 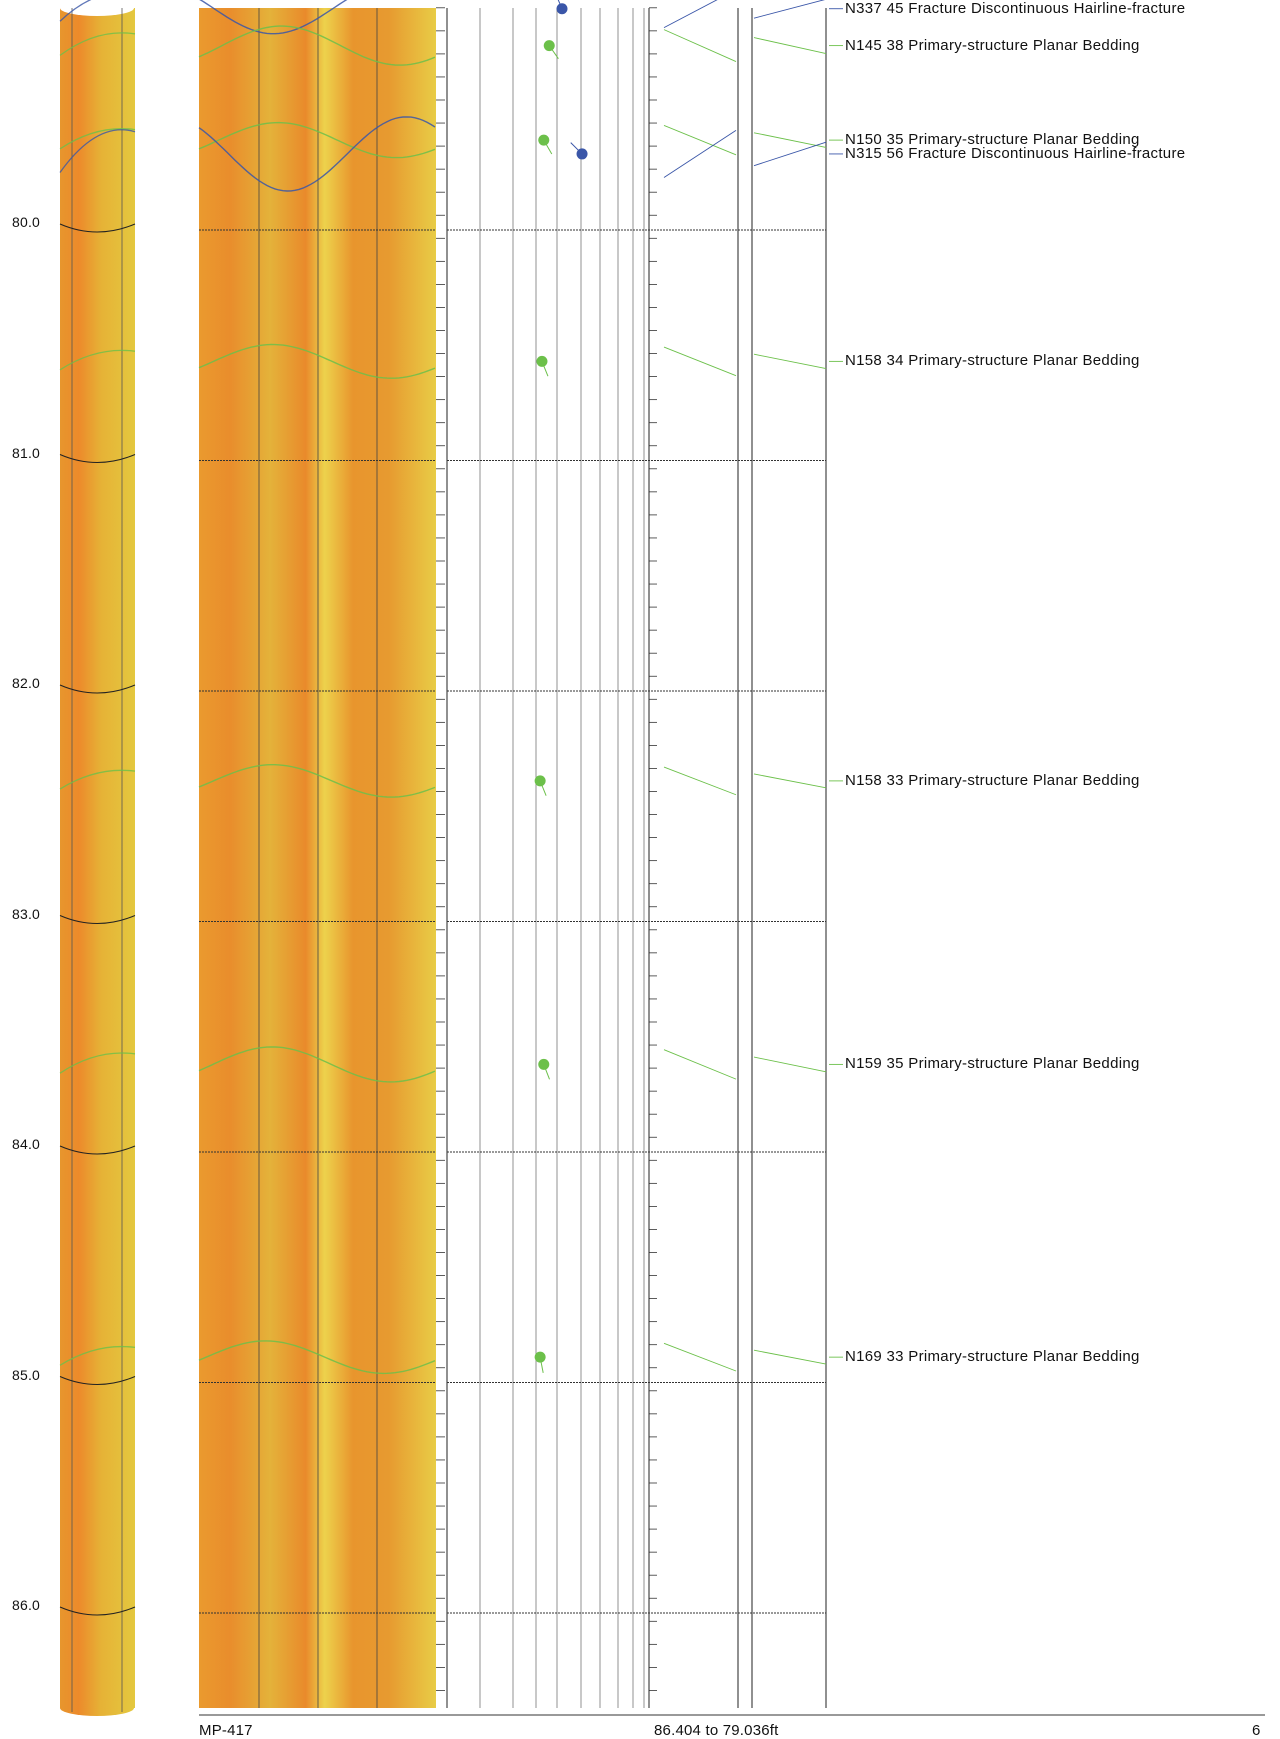 What do you see at coordinates (26, 913) in the screenshot?
I see `depth-label: 83.0` at bounding box center [26, 913].